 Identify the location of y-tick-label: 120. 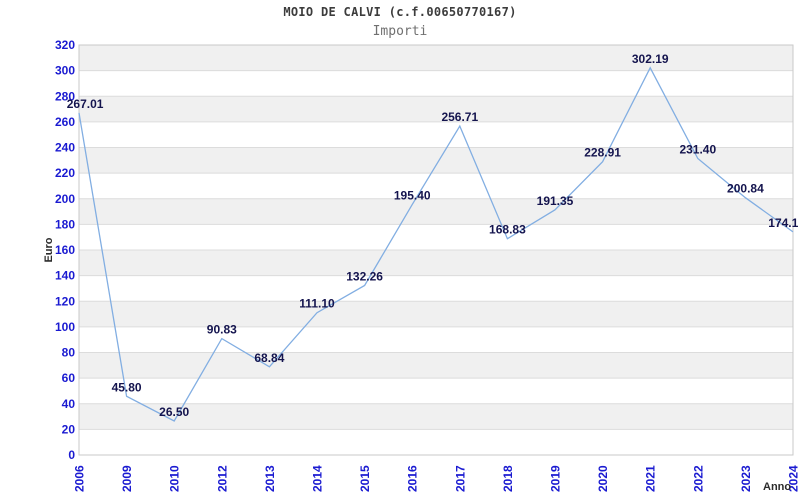
(65, 301).